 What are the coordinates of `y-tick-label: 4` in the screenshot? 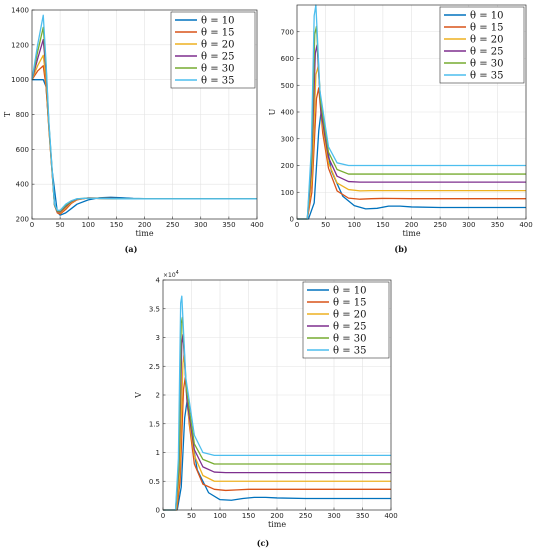 It's located at (158, 281).